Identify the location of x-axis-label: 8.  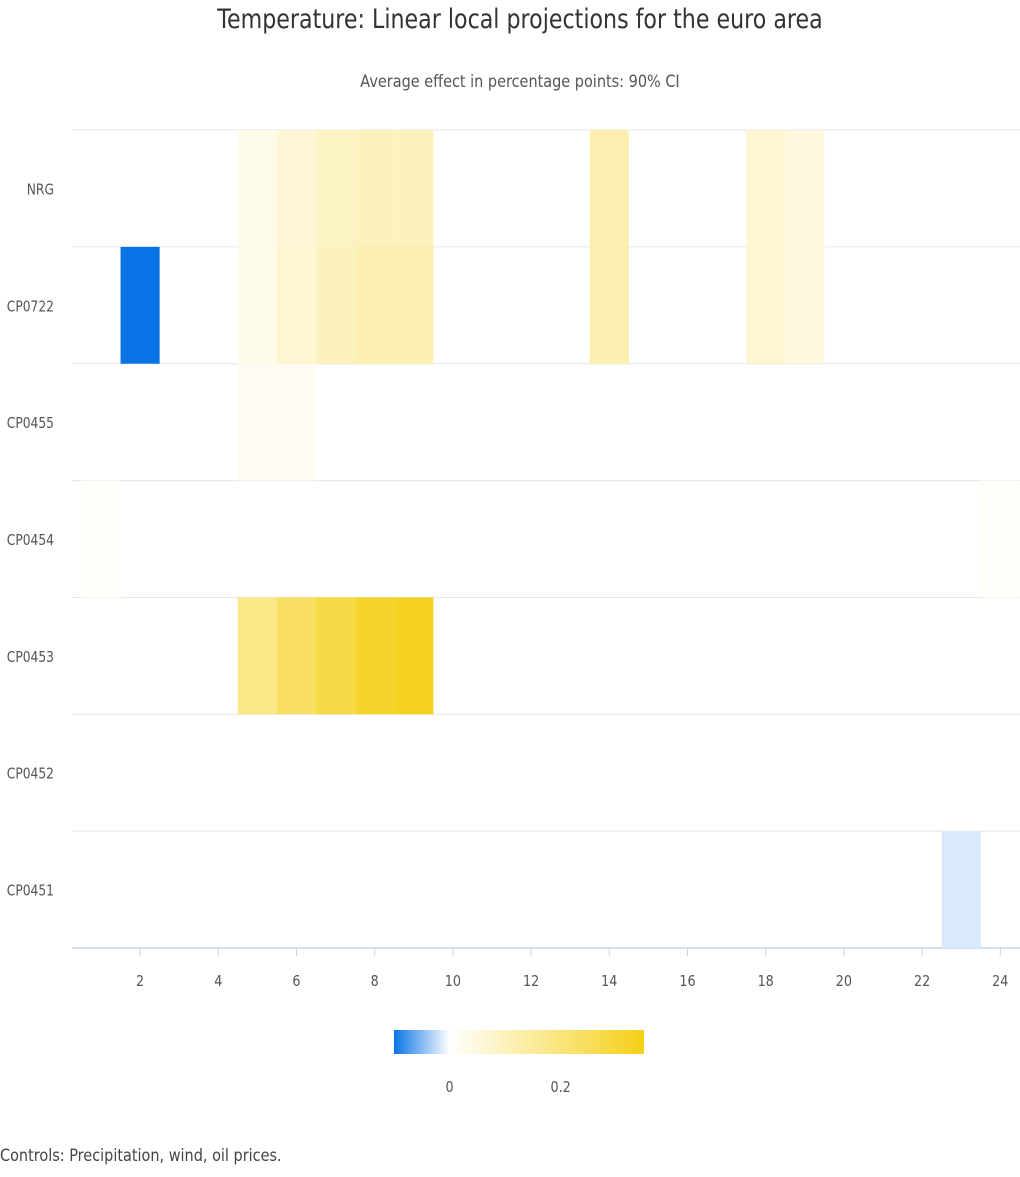
(375, 981).